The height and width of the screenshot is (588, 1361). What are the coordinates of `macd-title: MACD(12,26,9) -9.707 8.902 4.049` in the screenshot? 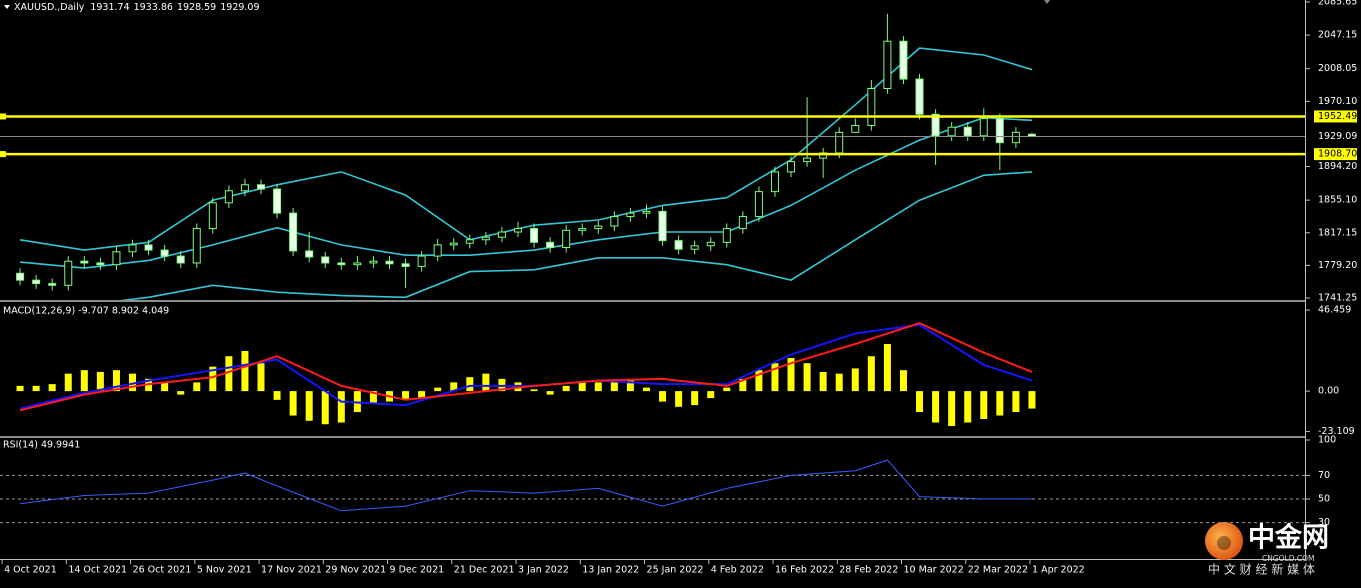 It's located at (86, 311).